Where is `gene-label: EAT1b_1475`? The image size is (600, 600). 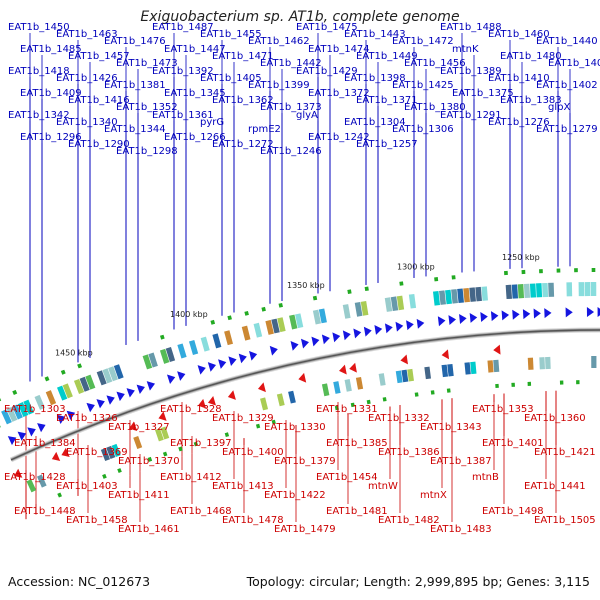
gene-label: EAT1b_1475 is located at coordinates (327, 27).